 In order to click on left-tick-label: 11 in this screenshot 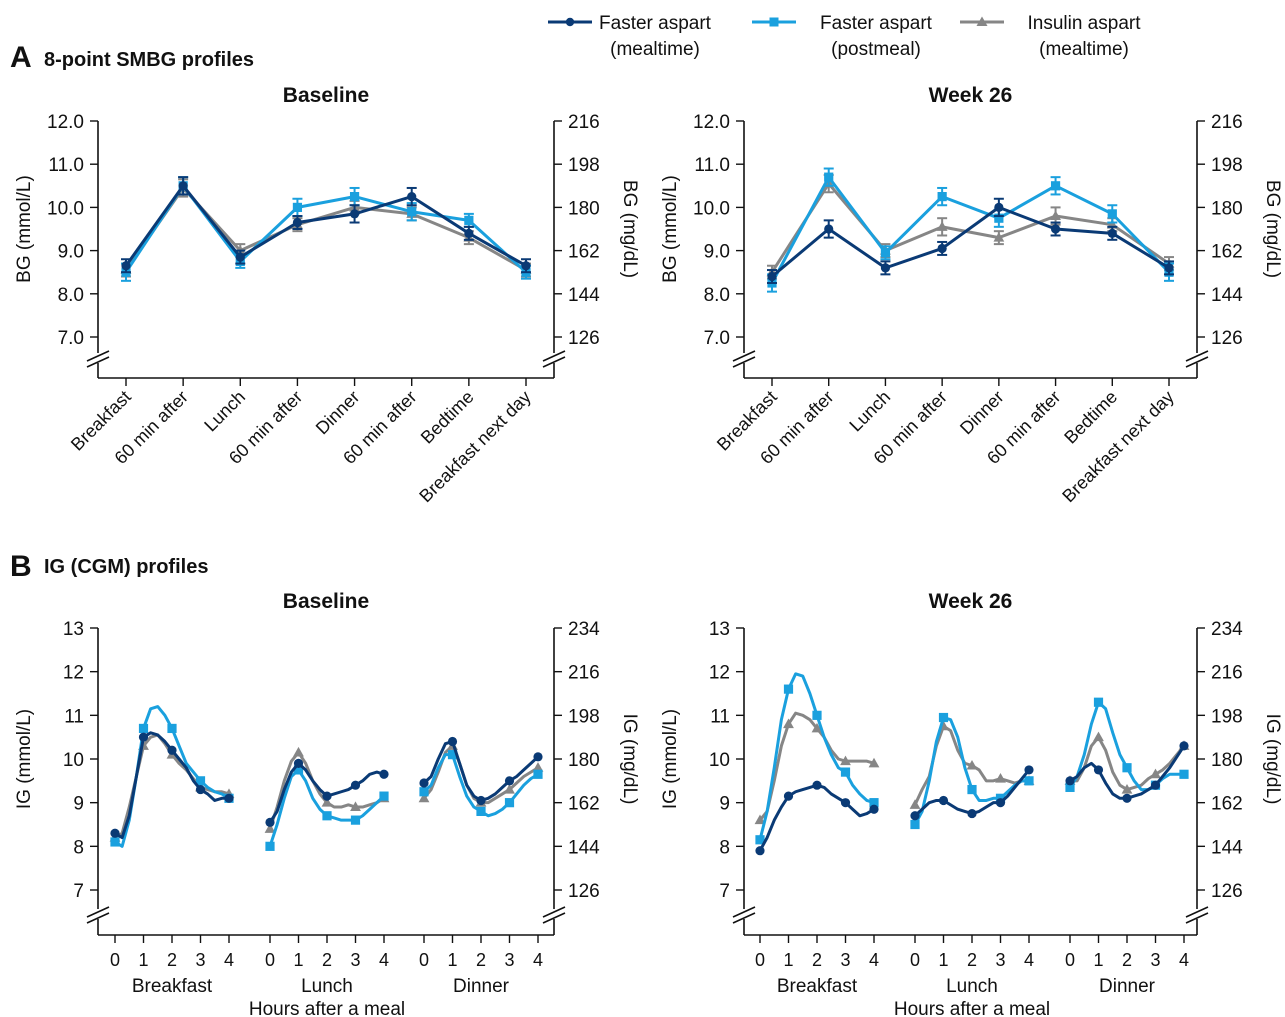, I will do `click(720, 716)`.